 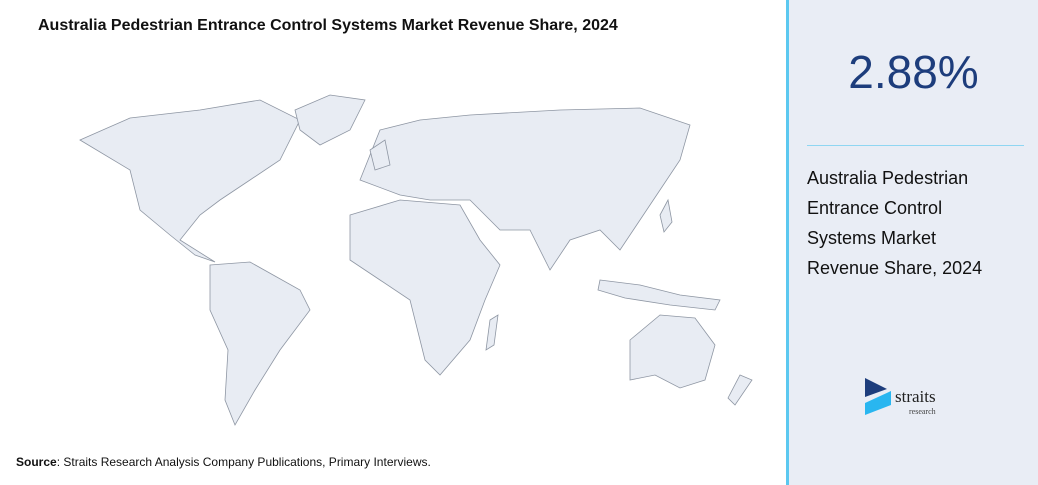 I want to click on source-label: Source, so click(x=36, y=462).